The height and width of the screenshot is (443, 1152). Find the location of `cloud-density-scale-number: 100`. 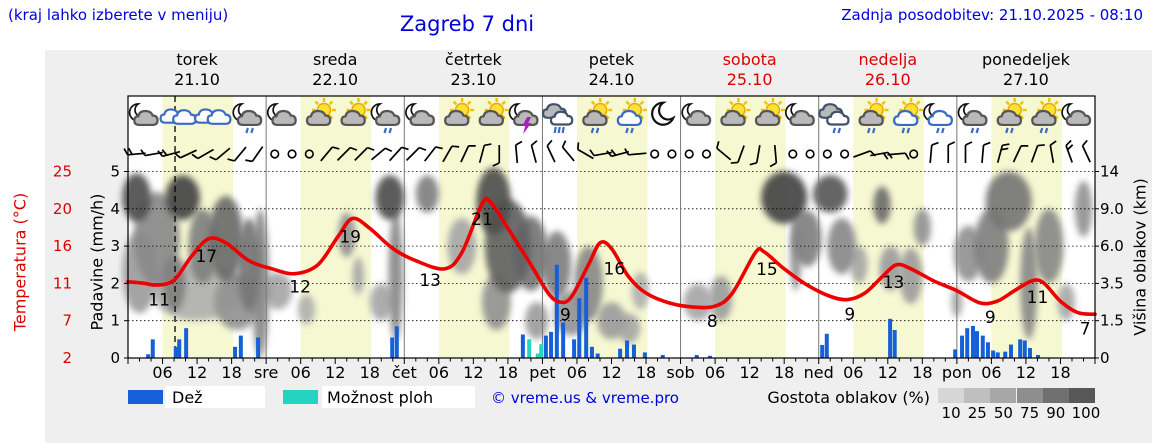

cloud-density-scale-number: 100 is located at coordinates (1086, 413).